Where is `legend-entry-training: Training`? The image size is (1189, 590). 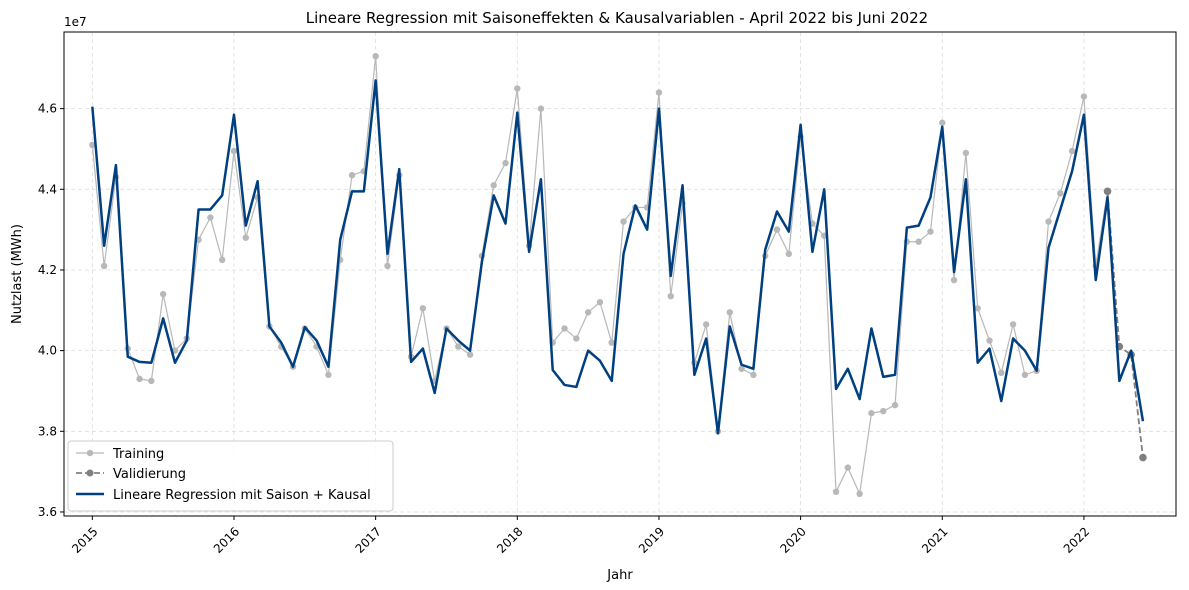 legend-entry-training: Training is located at coordinates (120, 454).